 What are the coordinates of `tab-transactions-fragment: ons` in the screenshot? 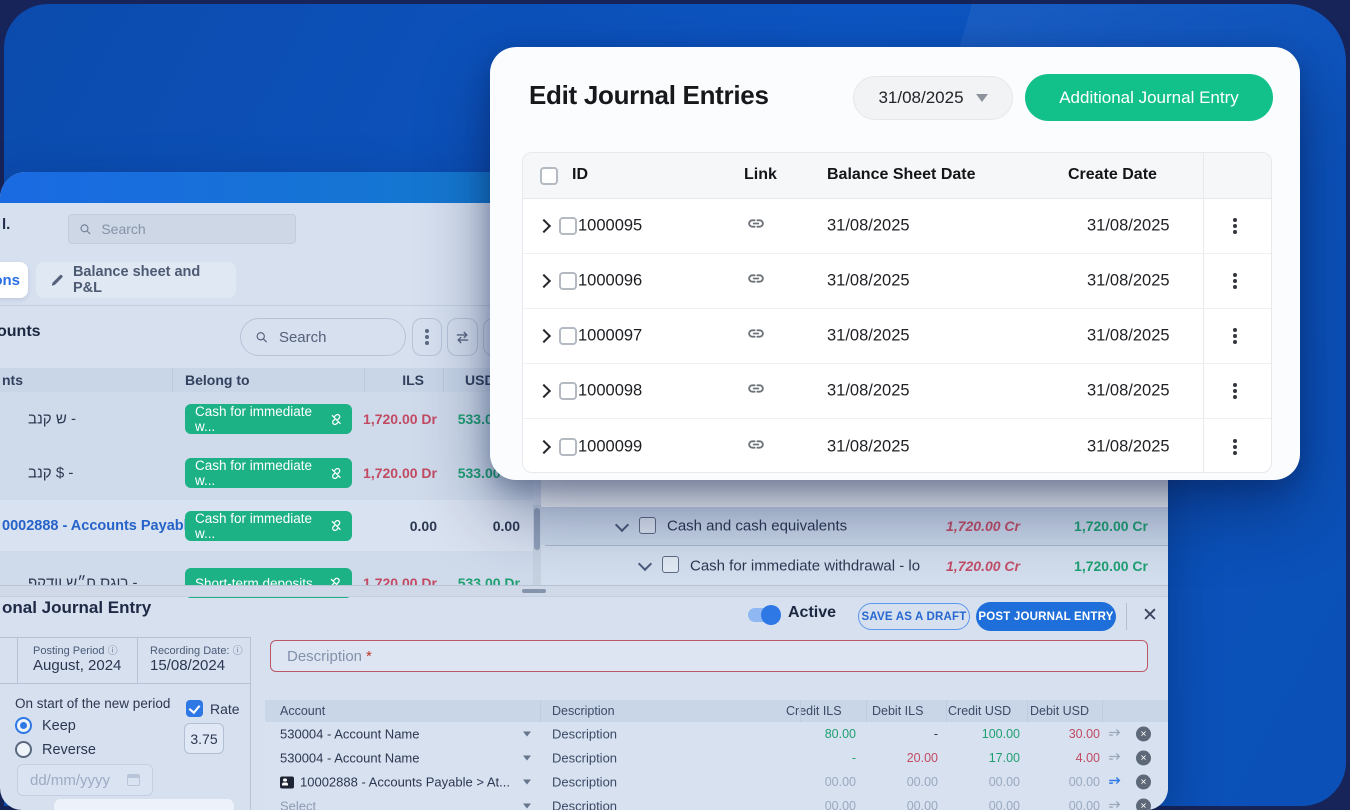 It's located at (14, 280).